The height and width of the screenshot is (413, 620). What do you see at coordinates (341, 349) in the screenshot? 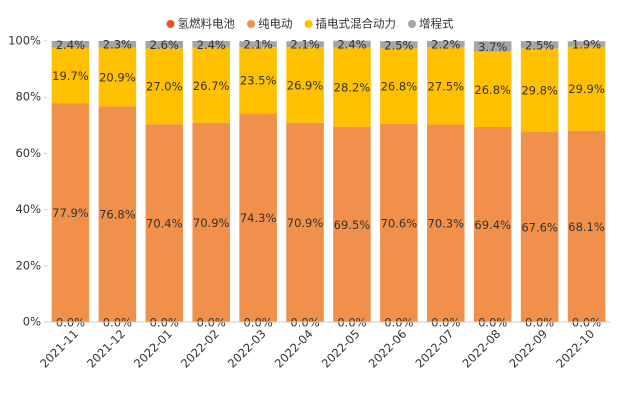
I see `x-tick-label: 2022-05` at bounding box center [341, 349].